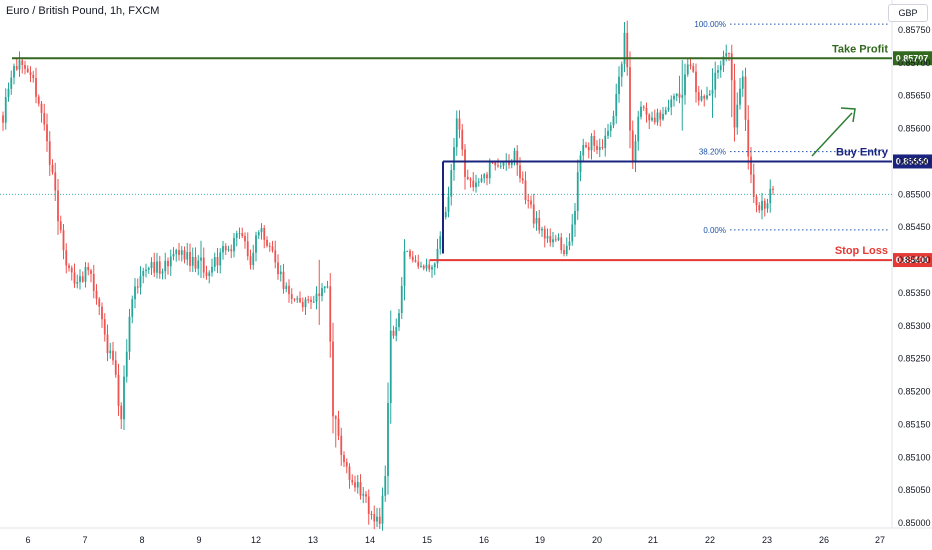 This screenshot has width=932, height=550. I want to click on y-tick-label: 0.85350, so click(914, 293).